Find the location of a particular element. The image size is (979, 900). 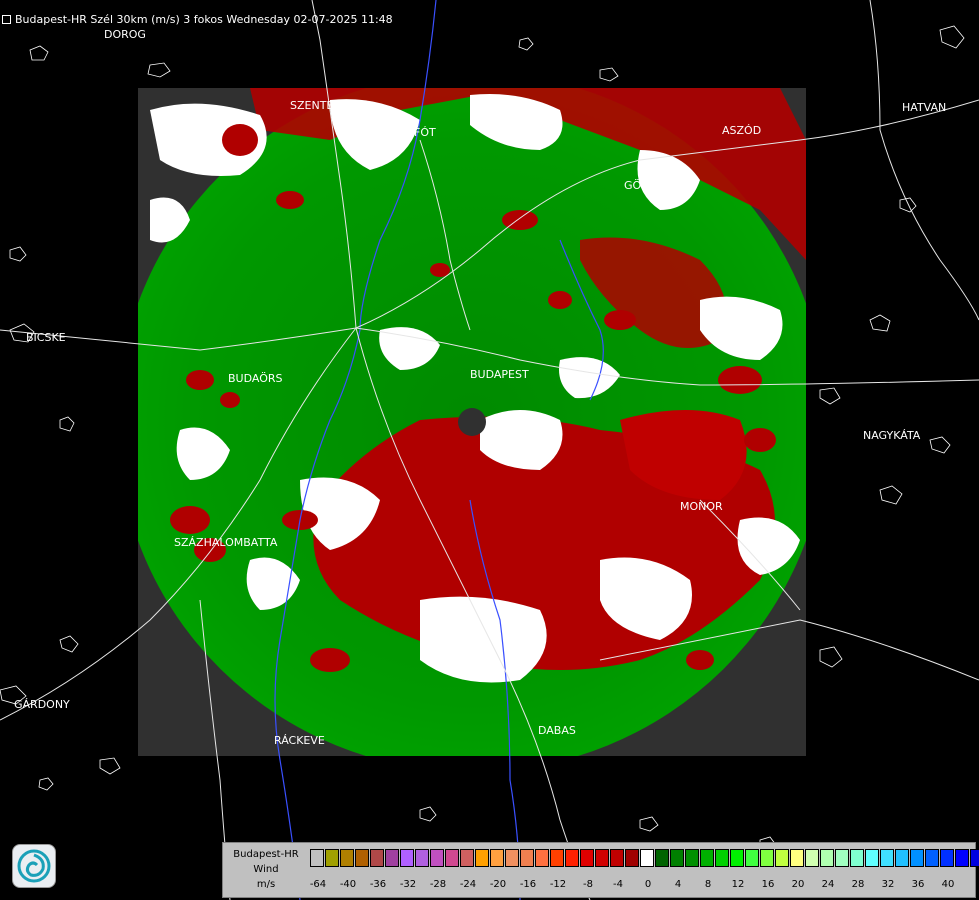

window-icon is located at coordinates (6, 19).